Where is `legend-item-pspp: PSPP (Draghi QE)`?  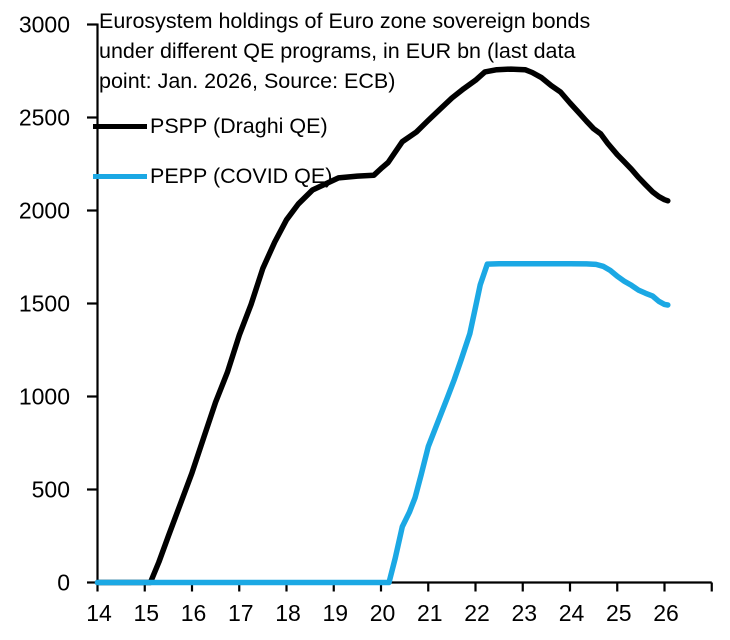 legend-item-pspp: PSPP (Draghi QE) is located at coordinates (210, 126).